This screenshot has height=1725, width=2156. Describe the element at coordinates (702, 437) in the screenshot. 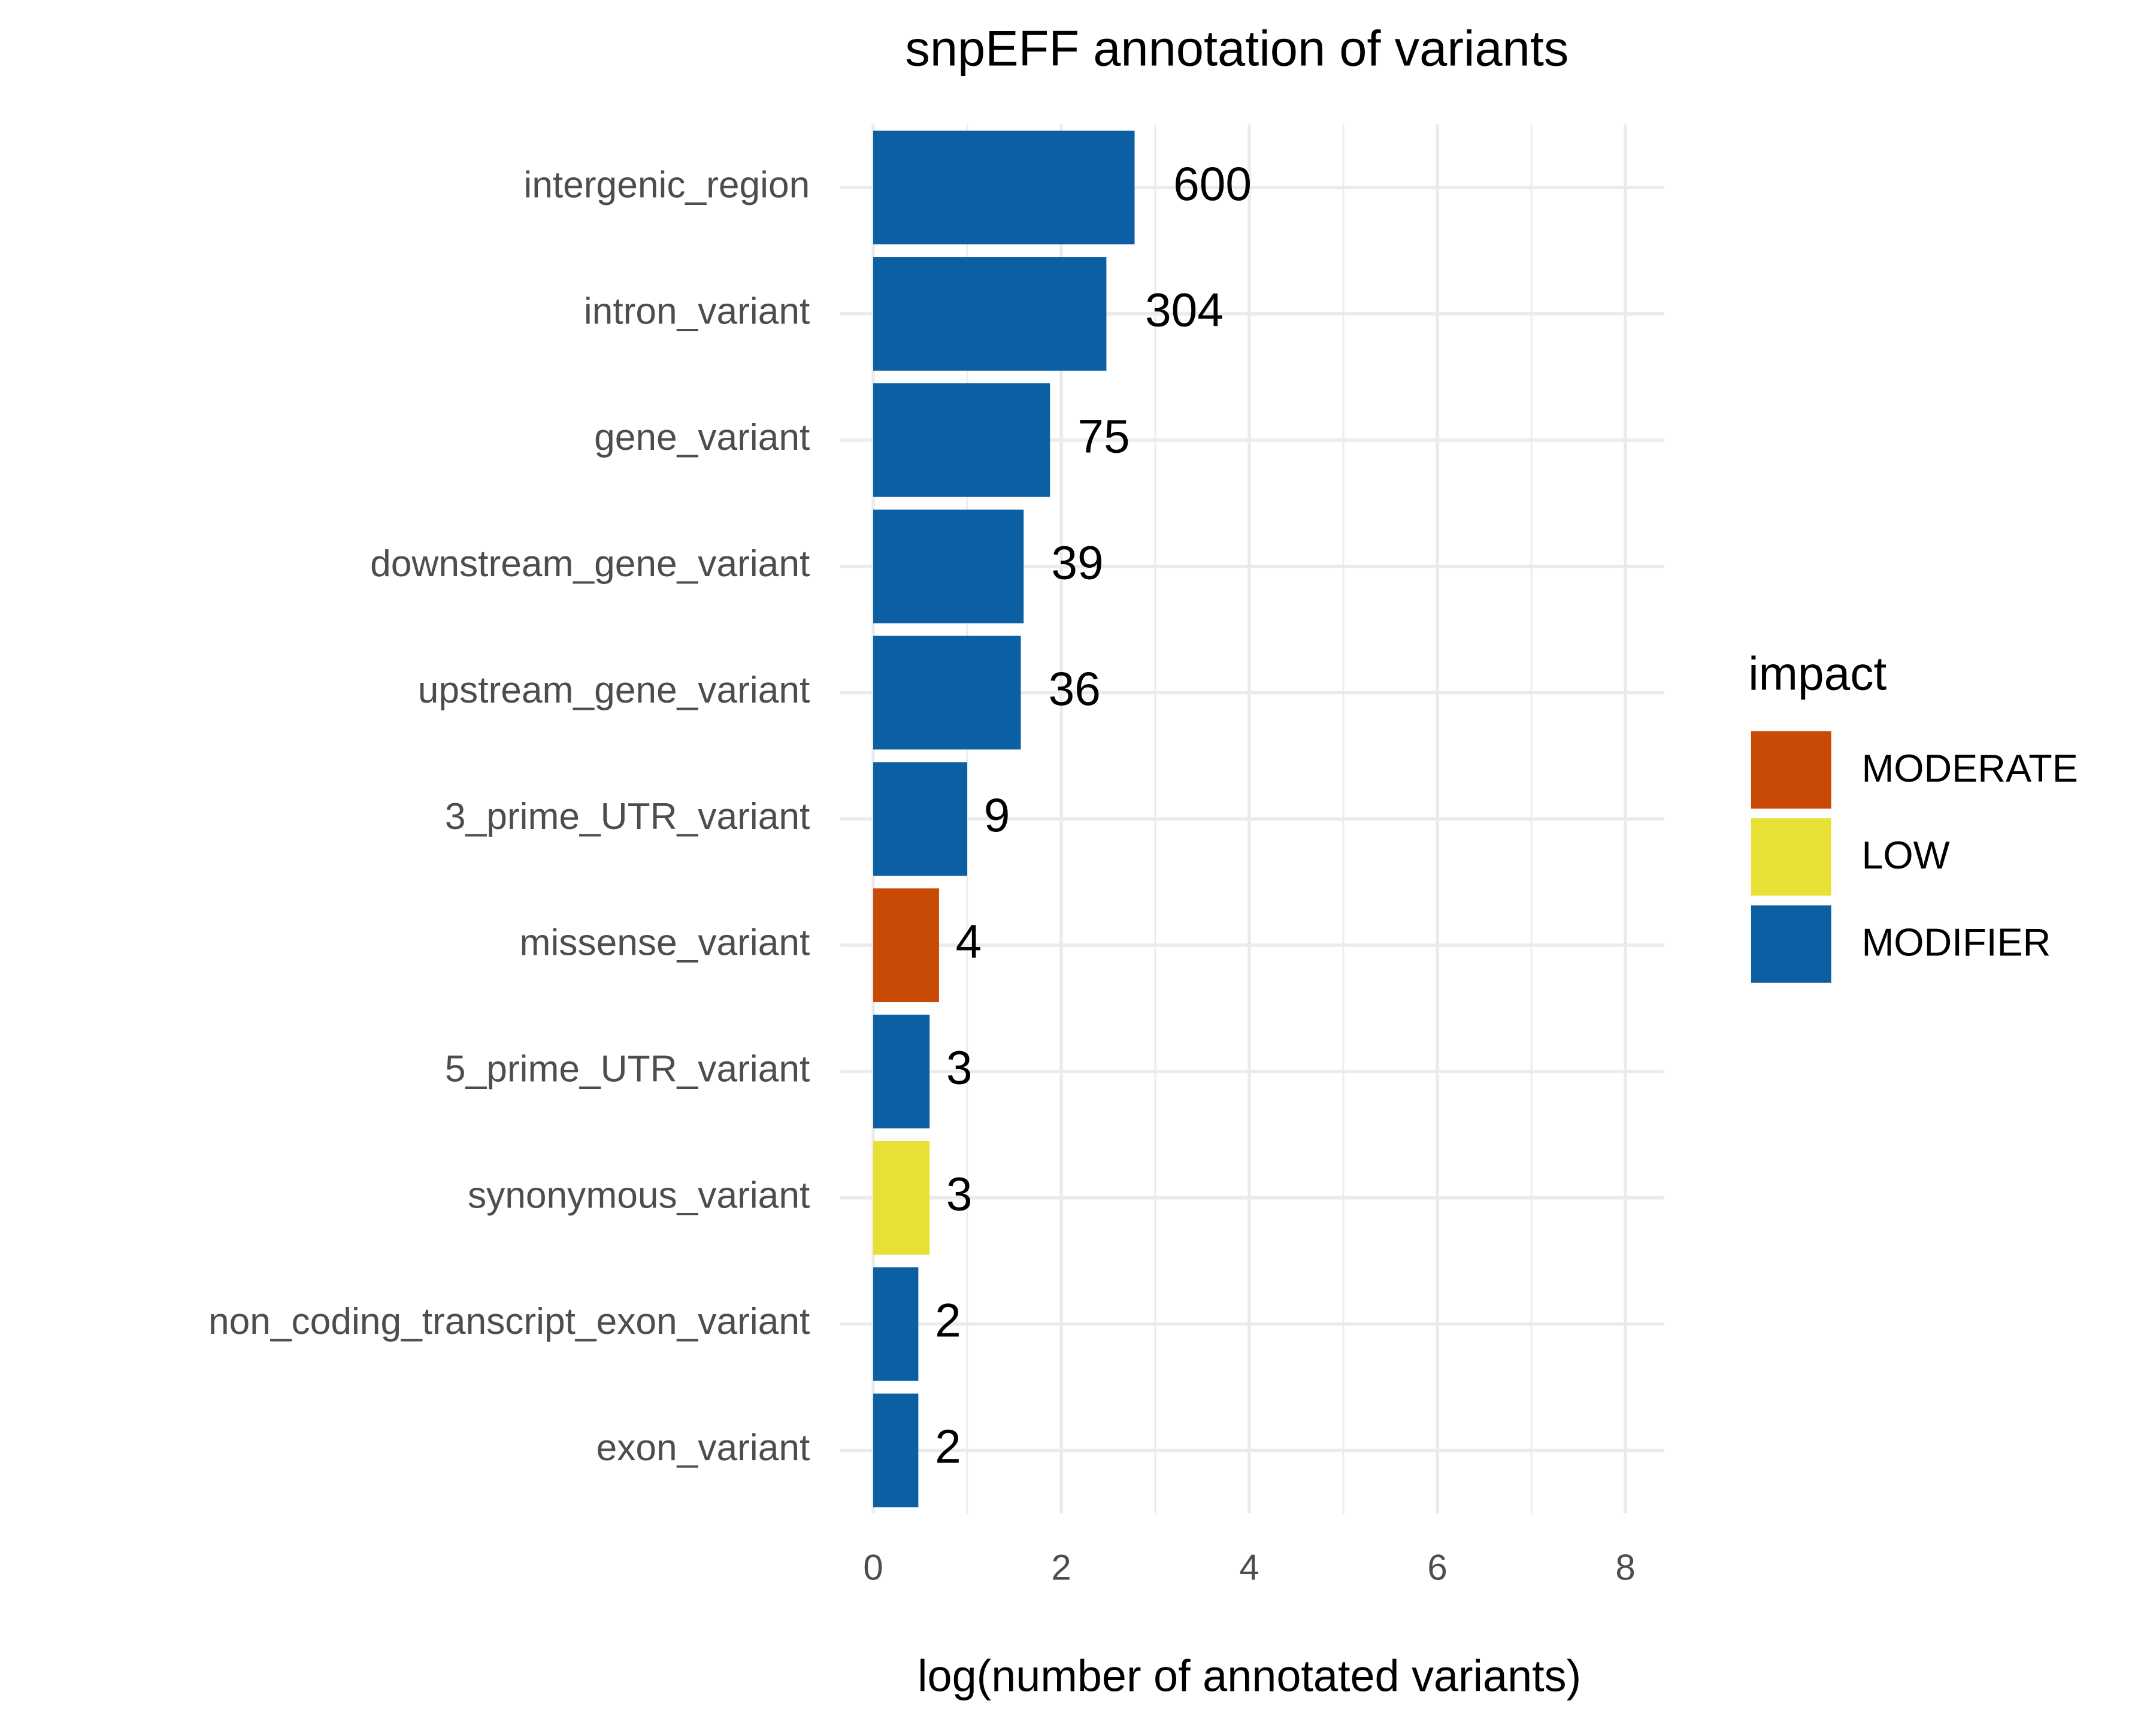

I see `y-tick-label: gene_variant` at that location.